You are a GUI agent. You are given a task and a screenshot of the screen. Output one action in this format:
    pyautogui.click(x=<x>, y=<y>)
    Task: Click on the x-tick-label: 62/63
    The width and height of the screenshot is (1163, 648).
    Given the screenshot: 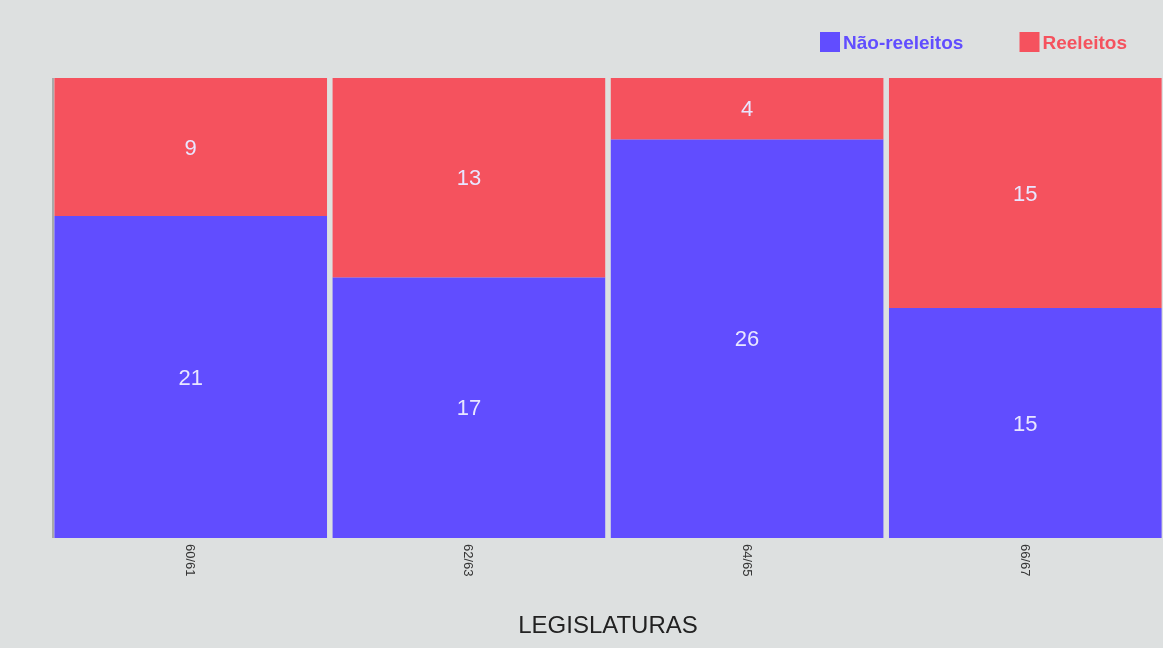 What is the action you would take?
    pyautogui.click(x=469, y=560)
    